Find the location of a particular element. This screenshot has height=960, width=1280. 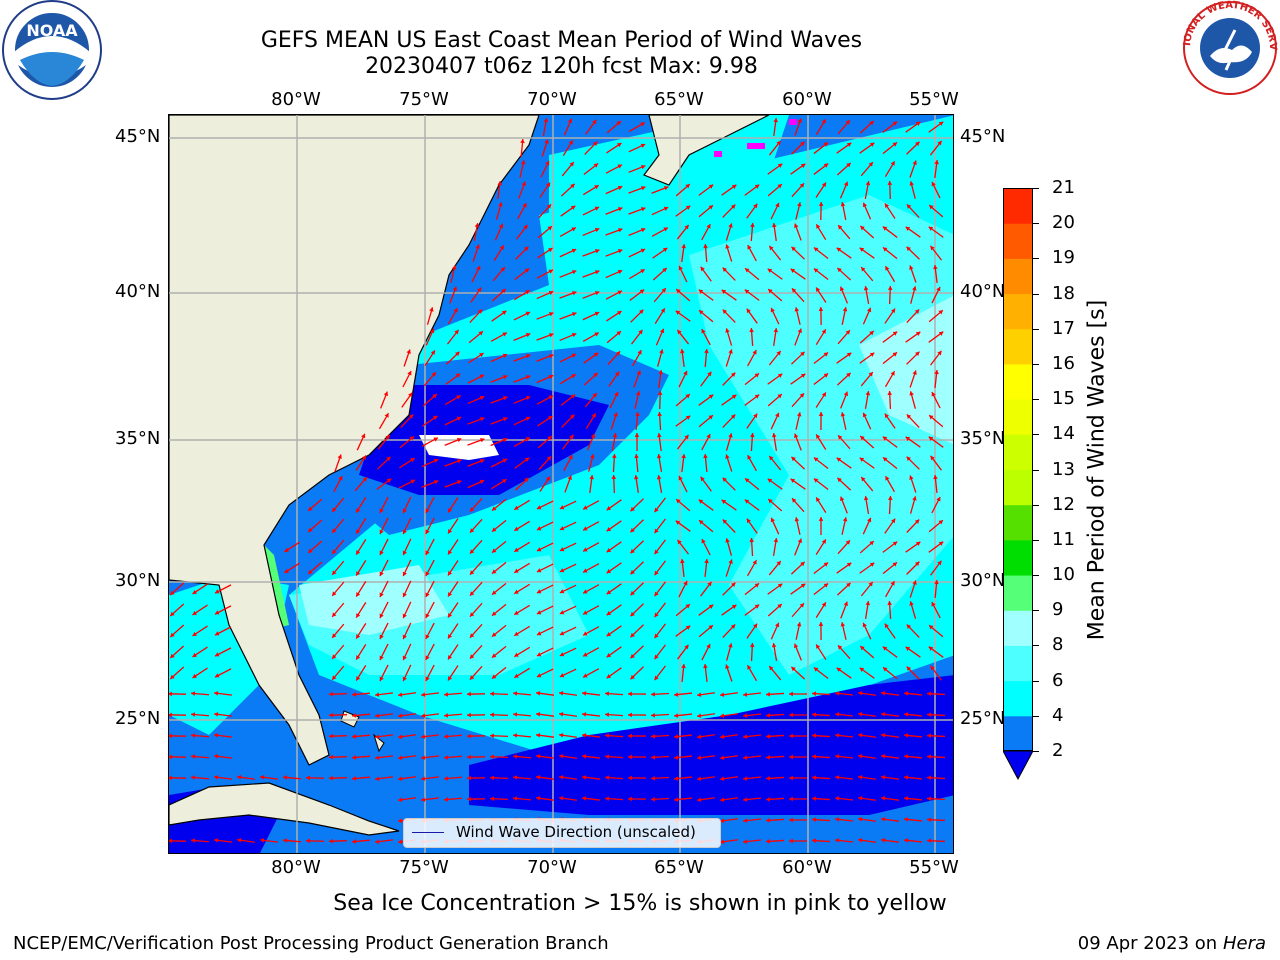

colorbar-segment is located at coordinates (1018, 522).